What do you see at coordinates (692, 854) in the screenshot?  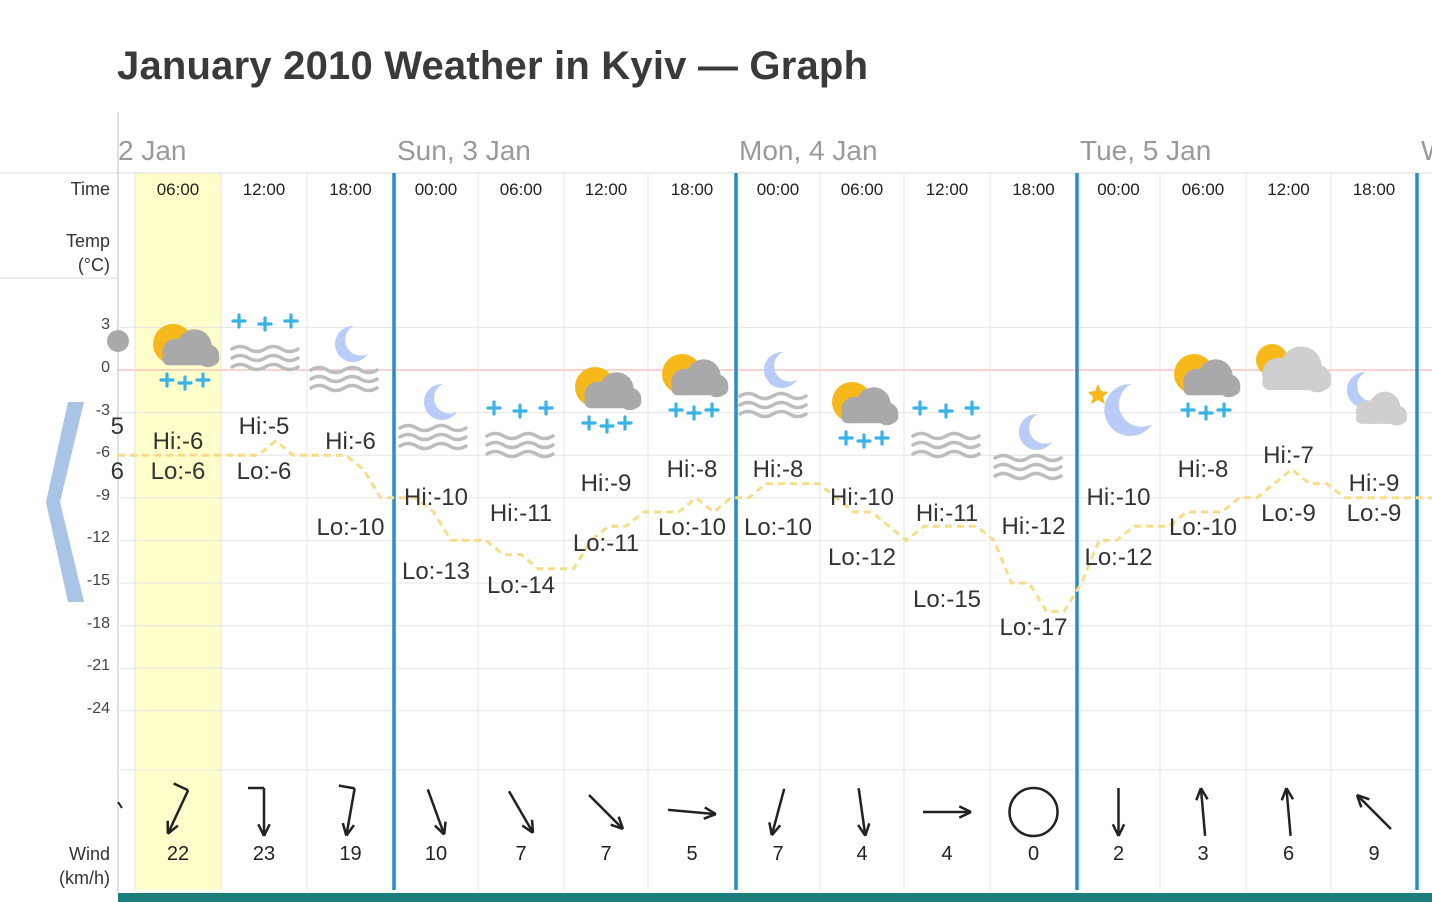 I see `wind-speed-value: 5` at bounding box center [692, 854].